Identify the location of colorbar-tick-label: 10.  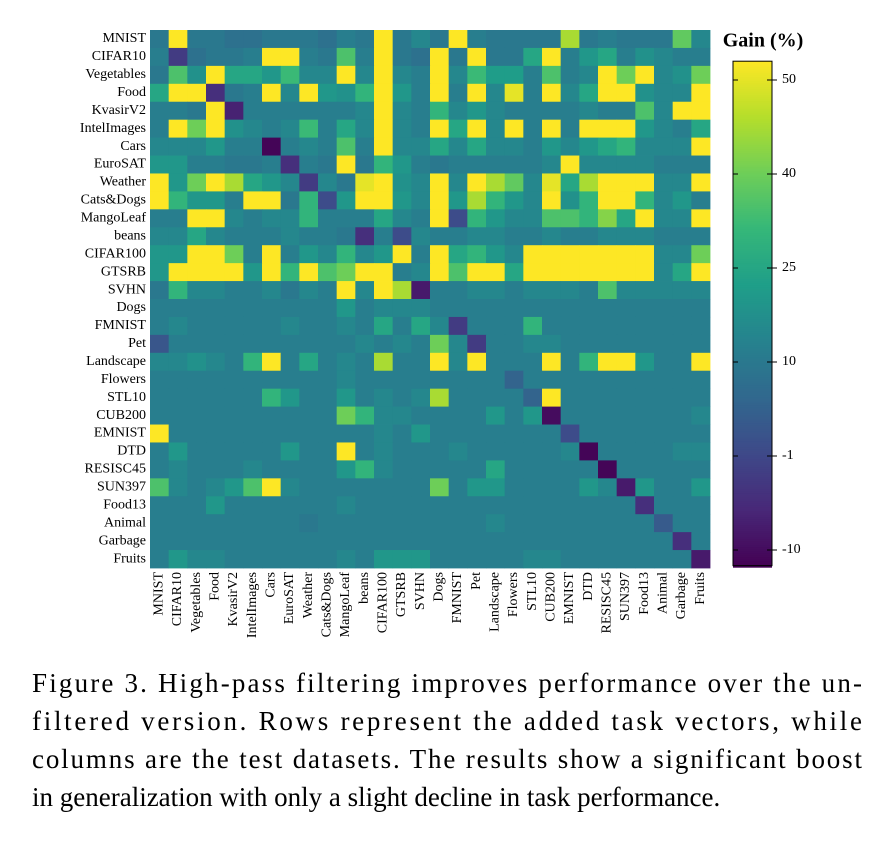
(789, 361).